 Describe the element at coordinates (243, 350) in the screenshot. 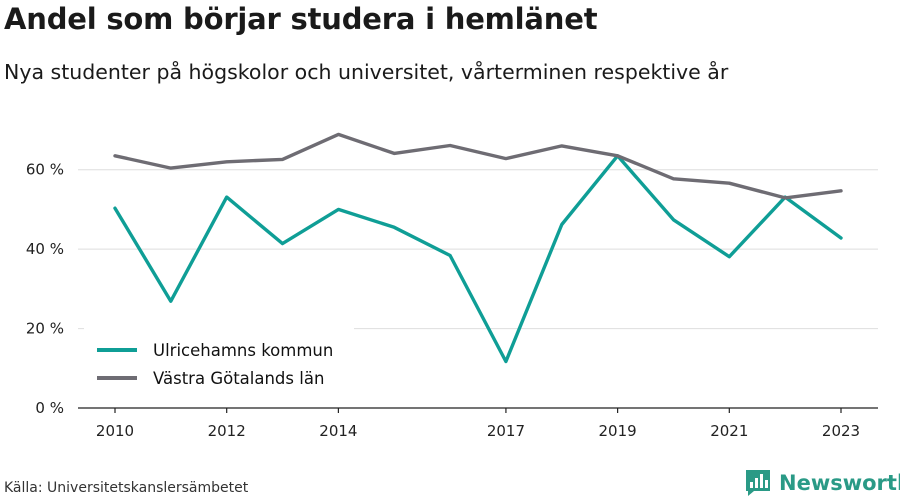

I see `legend-label: Ulricehamns kommun` at that location.